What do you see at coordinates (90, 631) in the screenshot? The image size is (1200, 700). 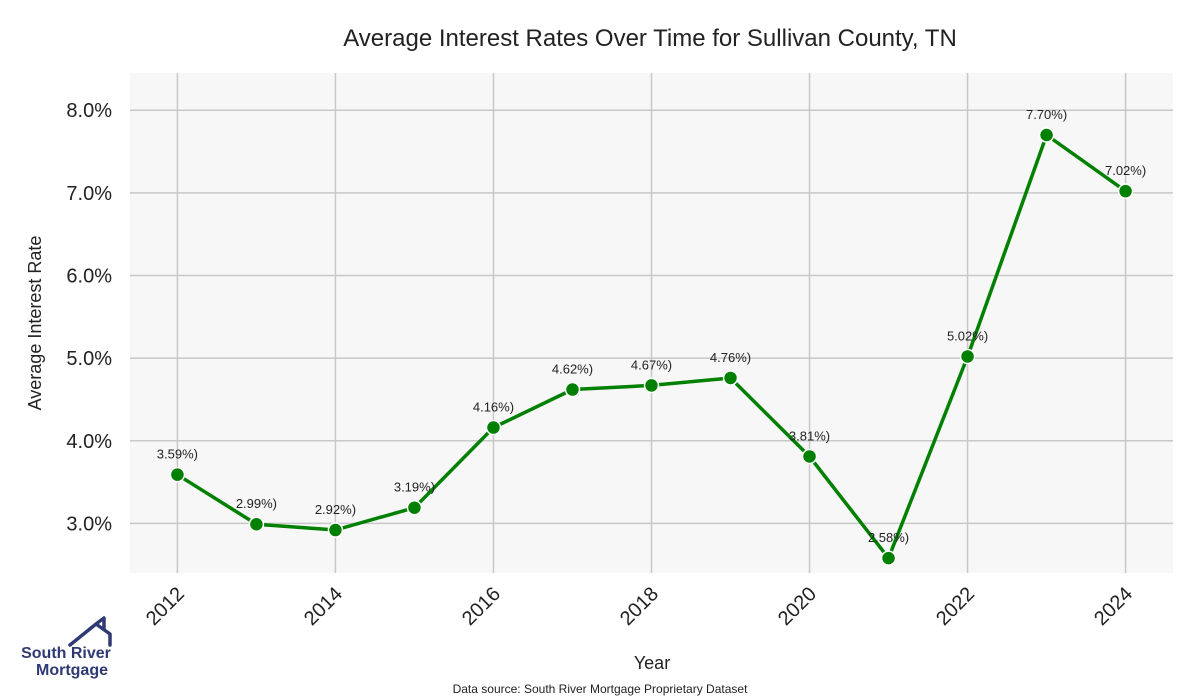 I see `house-roof-icon` at bounding box center [90, 631].